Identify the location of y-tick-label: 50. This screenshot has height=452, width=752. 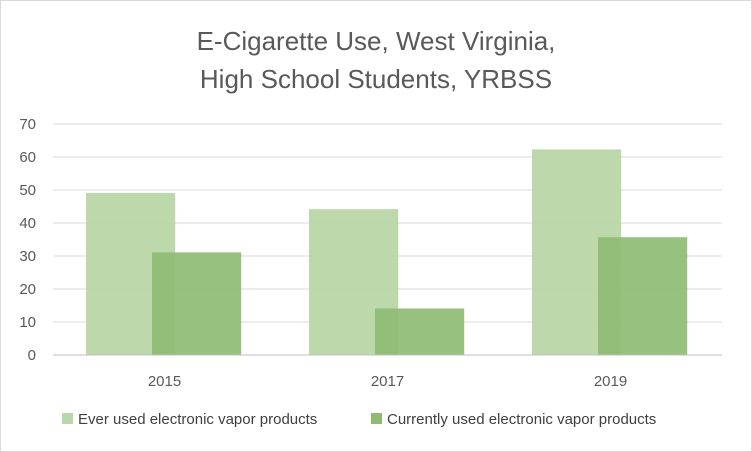
(27, 190).